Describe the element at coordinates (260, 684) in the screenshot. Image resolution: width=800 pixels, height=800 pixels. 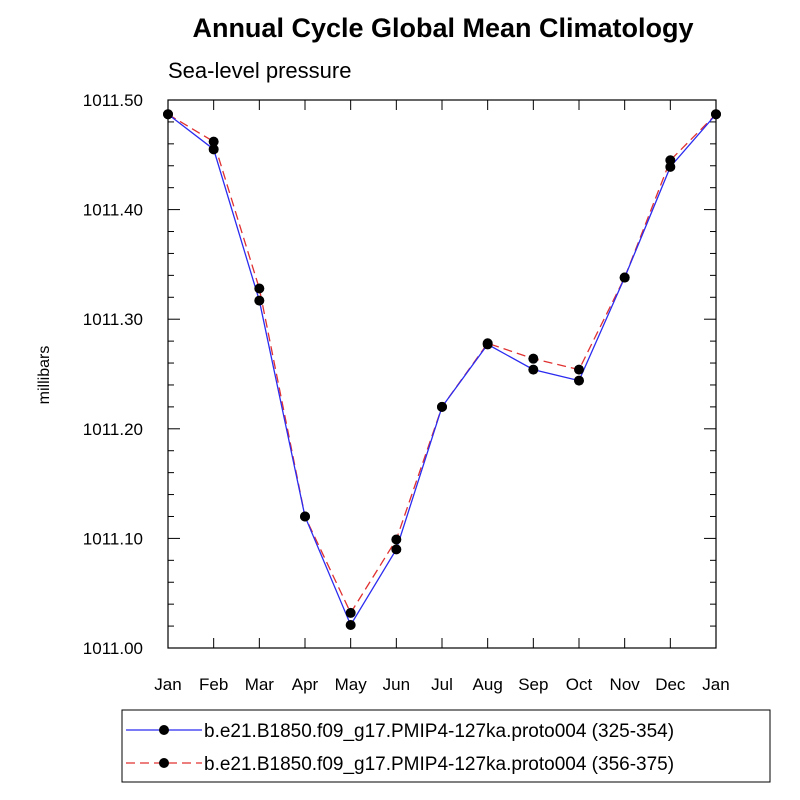
I see `x-tick-label: Mar` at that location.